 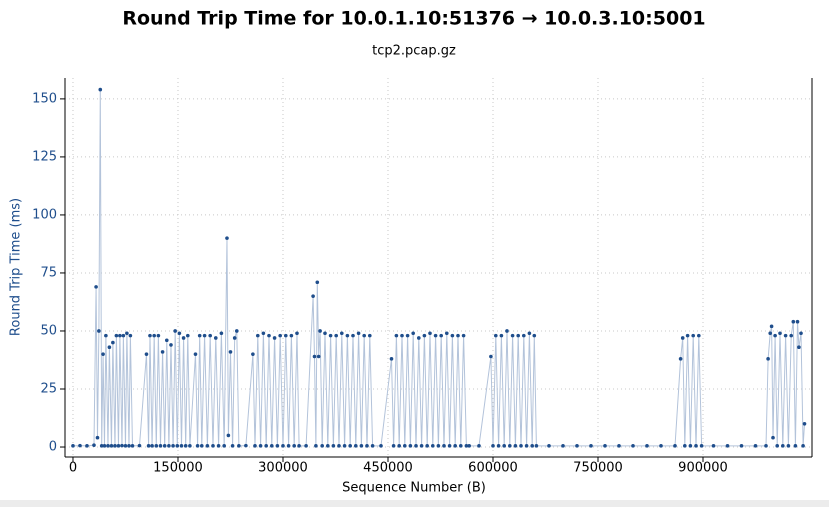 What do you see at coordinates (53, 447) in the screenshot?
I see `y-tick-label: 0` at bounding box center [53, 447].